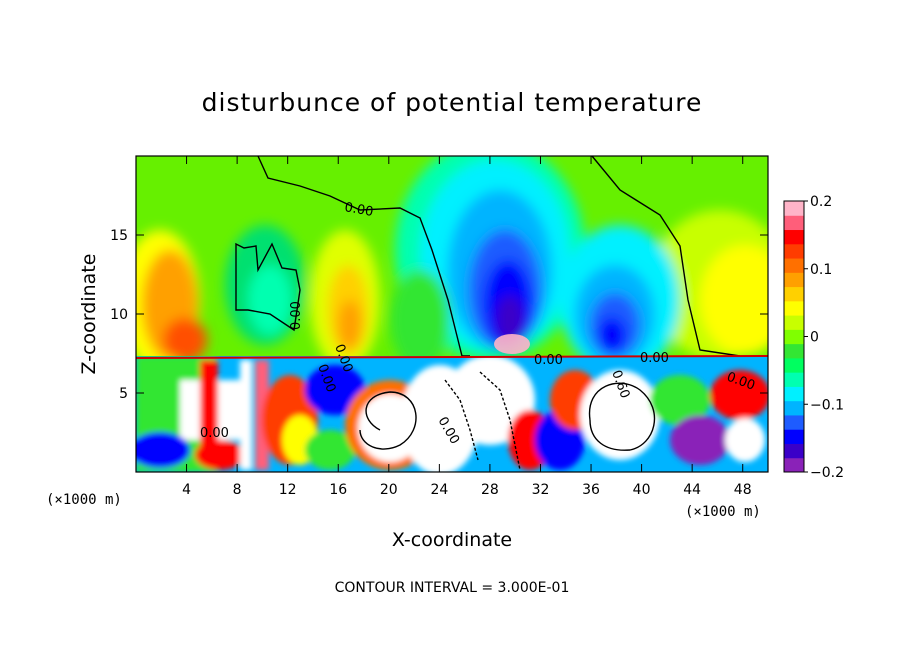 The height and width of the screenshot is (654, 904). Describe the element at coordinates (89, 314) in the screenshot. I see `y-axis-label: Z-coordinate` at that location.